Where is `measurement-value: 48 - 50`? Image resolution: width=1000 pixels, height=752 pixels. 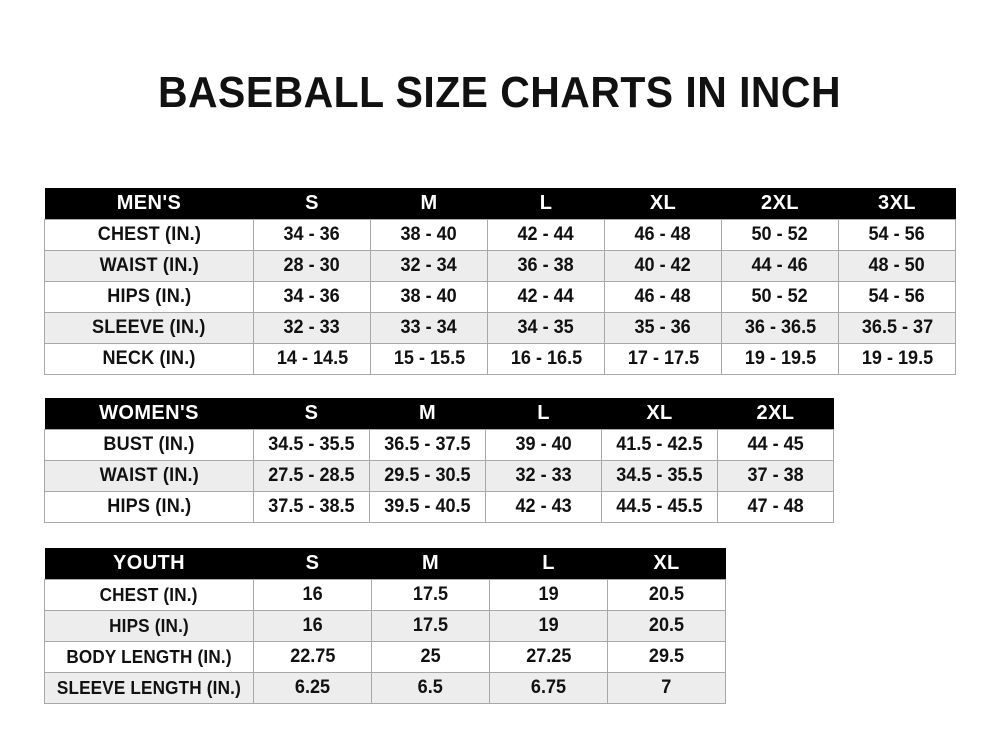
measurement-value: 48 - 50 is located at coordinates (897, 266).